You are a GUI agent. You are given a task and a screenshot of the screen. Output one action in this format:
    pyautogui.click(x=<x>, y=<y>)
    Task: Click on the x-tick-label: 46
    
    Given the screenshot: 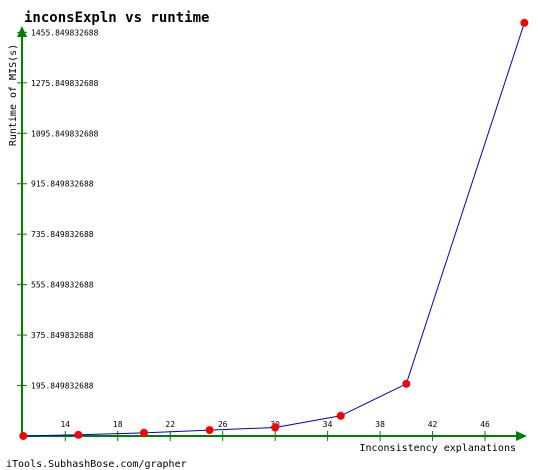 What is the action you would take?
    pyautogui.click(x=485, y=424)
    